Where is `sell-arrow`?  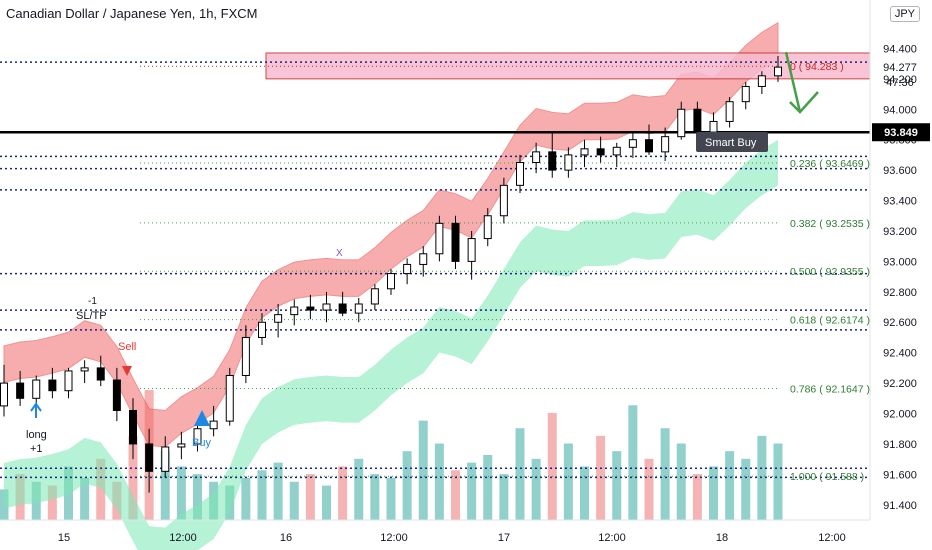
sell-arrow is located at coordinates (127, 371).